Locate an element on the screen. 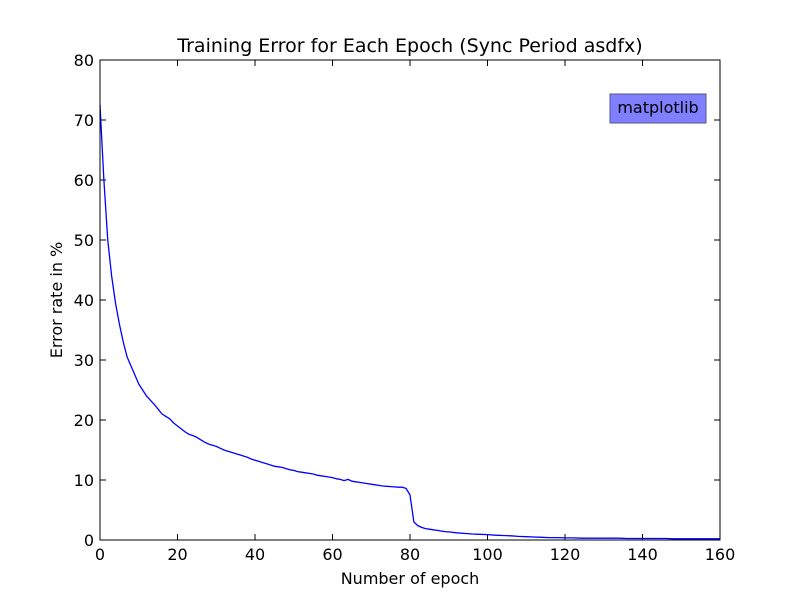  x-tick-label: 160 is located at coordinates (720, 554).